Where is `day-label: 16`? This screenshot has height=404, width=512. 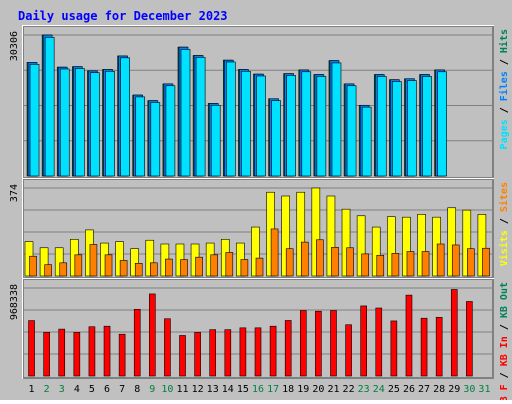
day-label: 16 is located at coordinates (258, 389).